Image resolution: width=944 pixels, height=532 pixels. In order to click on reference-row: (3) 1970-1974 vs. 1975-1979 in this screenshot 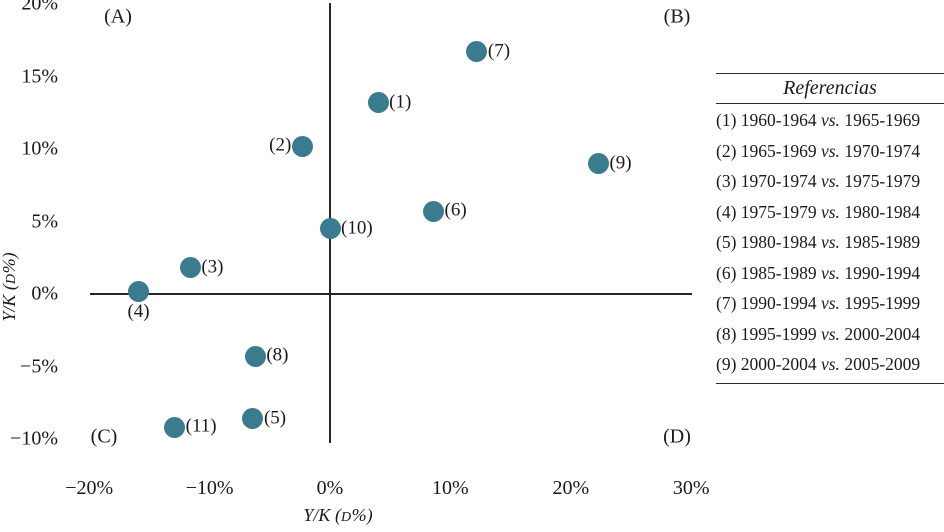, I will do `click(818, 181)`.